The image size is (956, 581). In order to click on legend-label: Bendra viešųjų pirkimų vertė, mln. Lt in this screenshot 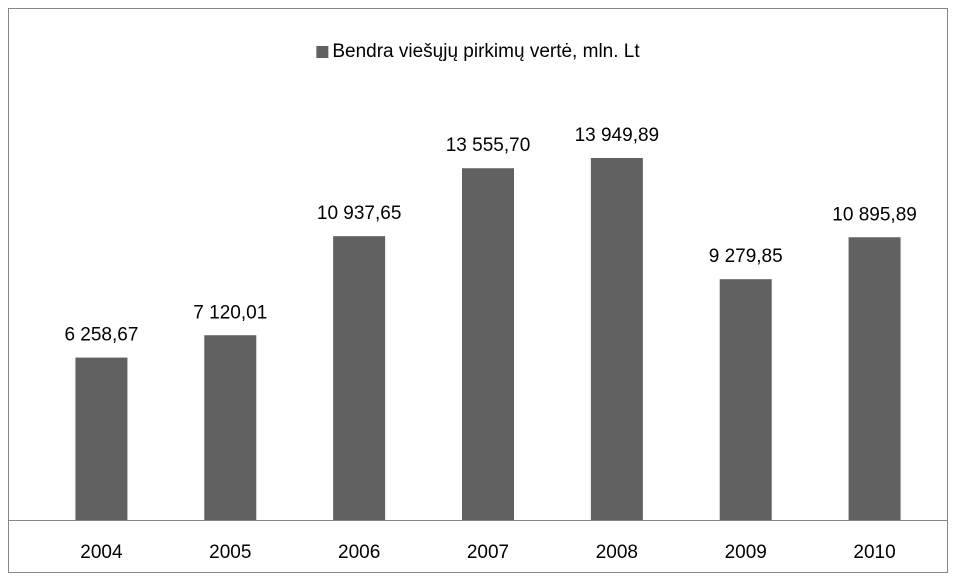, I will do `click(486, 51)`.